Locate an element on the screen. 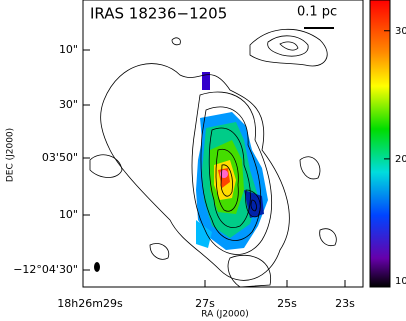 This screenshot has width=406, height=321. y-tick-label: 03'50" is located at coordinates (60, 157).